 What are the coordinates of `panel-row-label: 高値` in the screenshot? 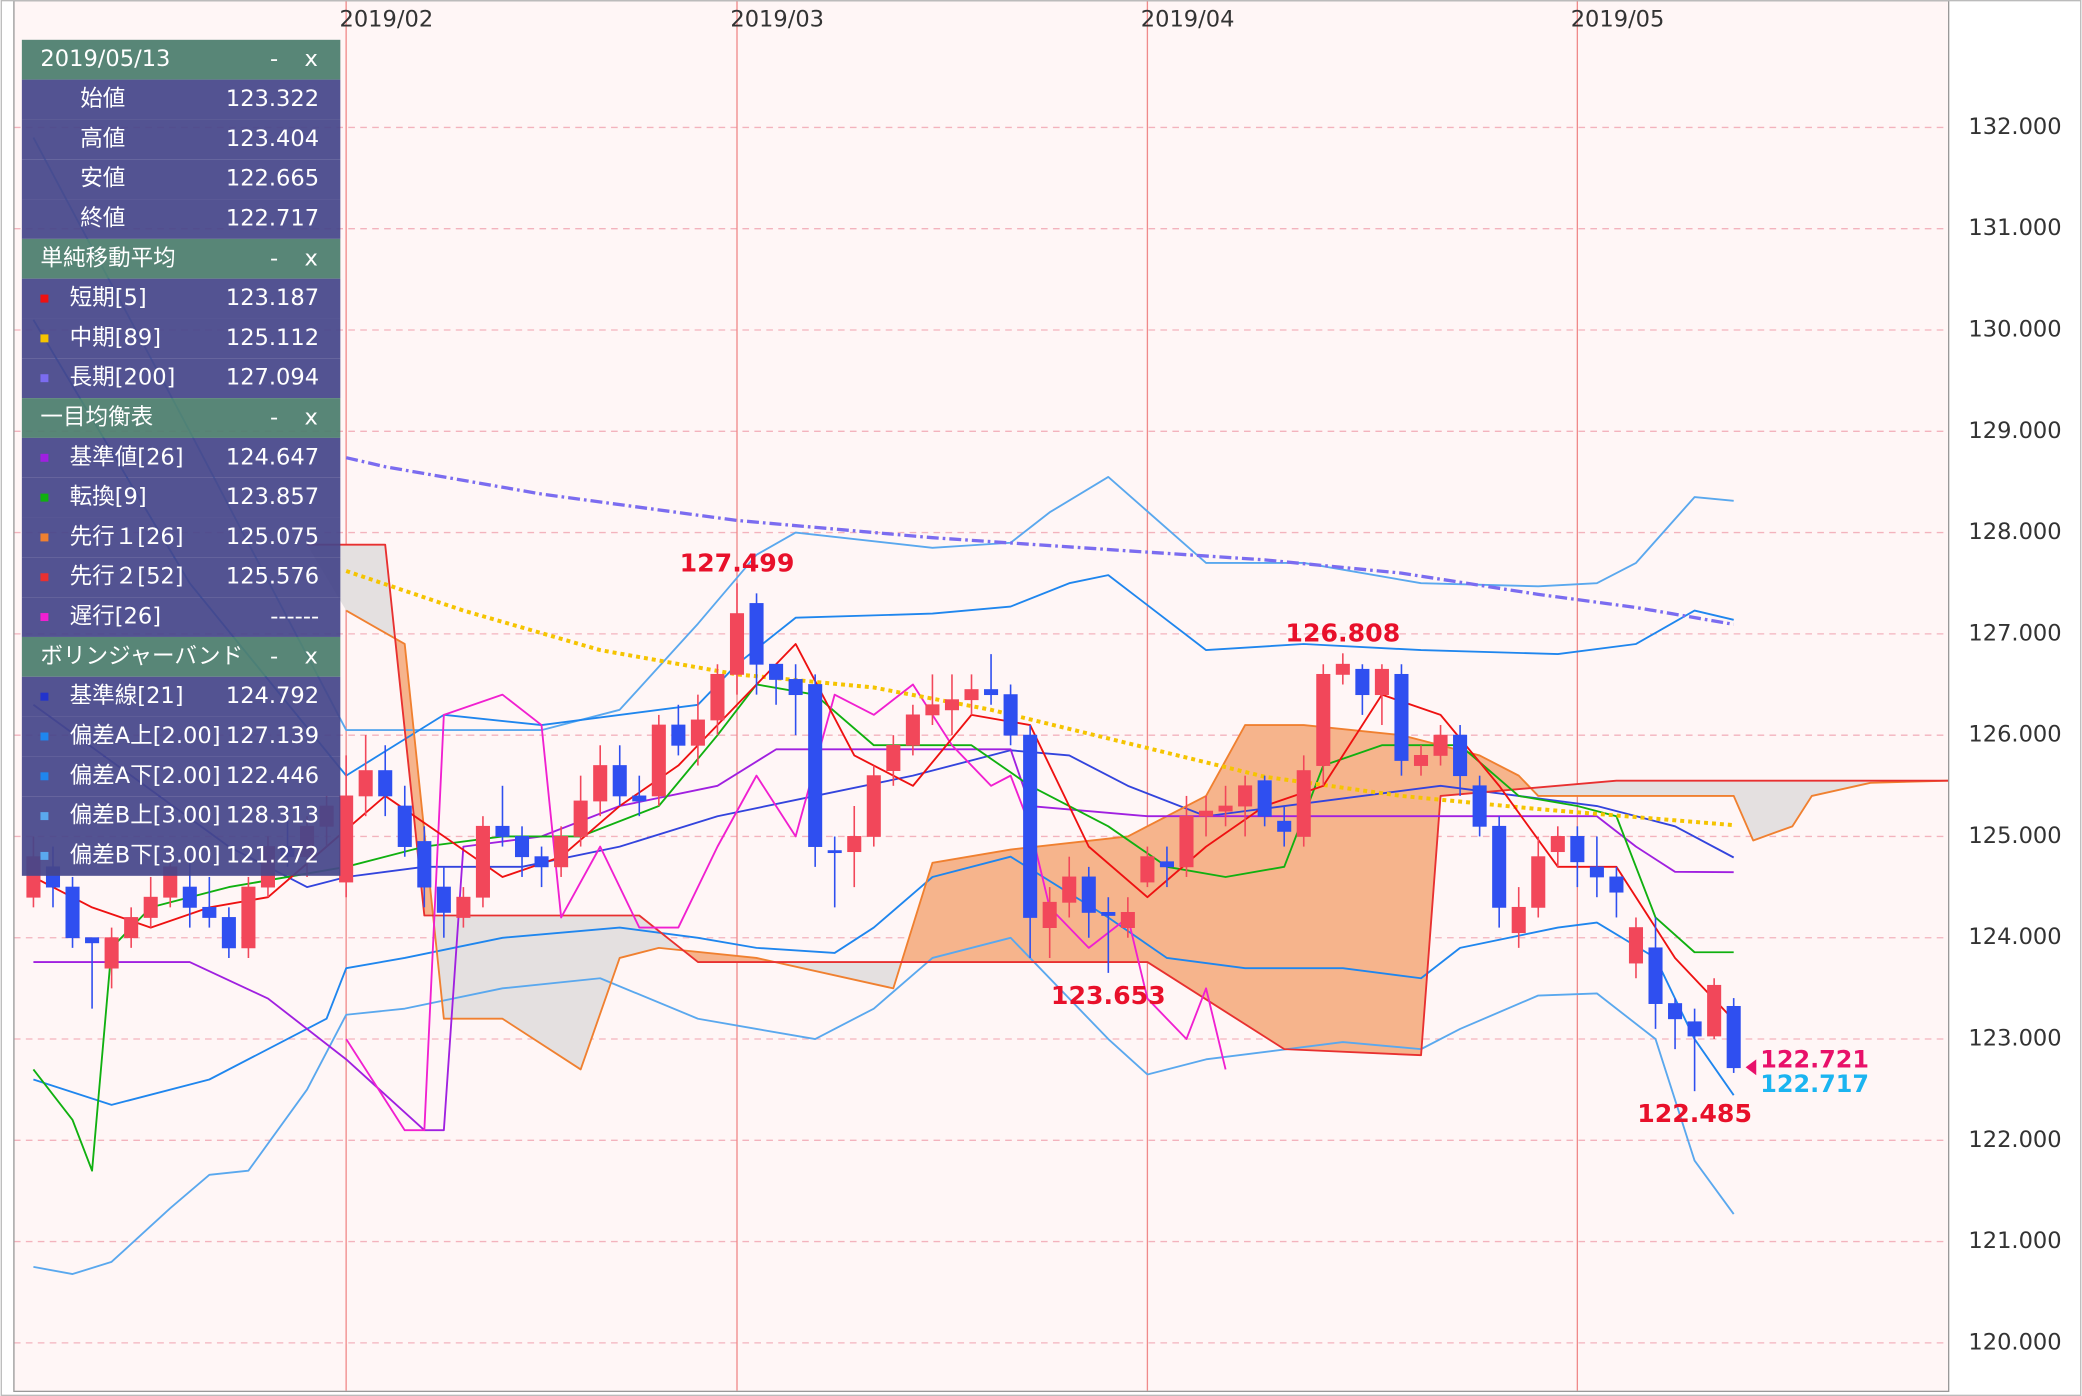 It's located at (102, 139).